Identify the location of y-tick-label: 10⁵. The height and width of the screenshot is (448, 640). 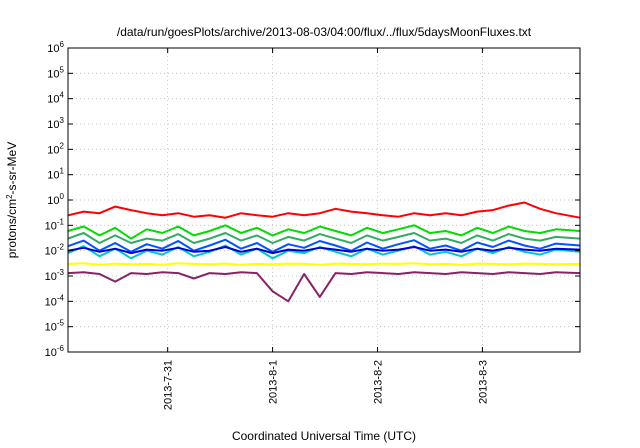
(55, 72).